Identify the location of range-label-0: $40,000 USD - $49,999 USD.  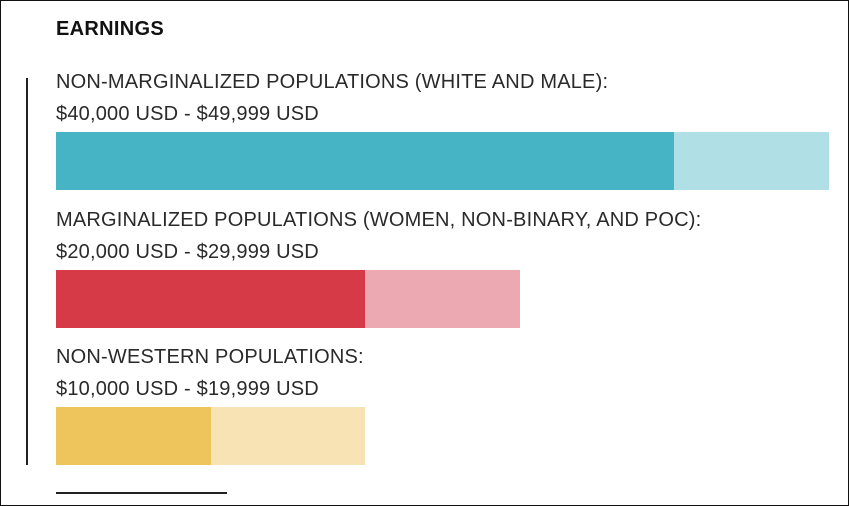
(187, 114).